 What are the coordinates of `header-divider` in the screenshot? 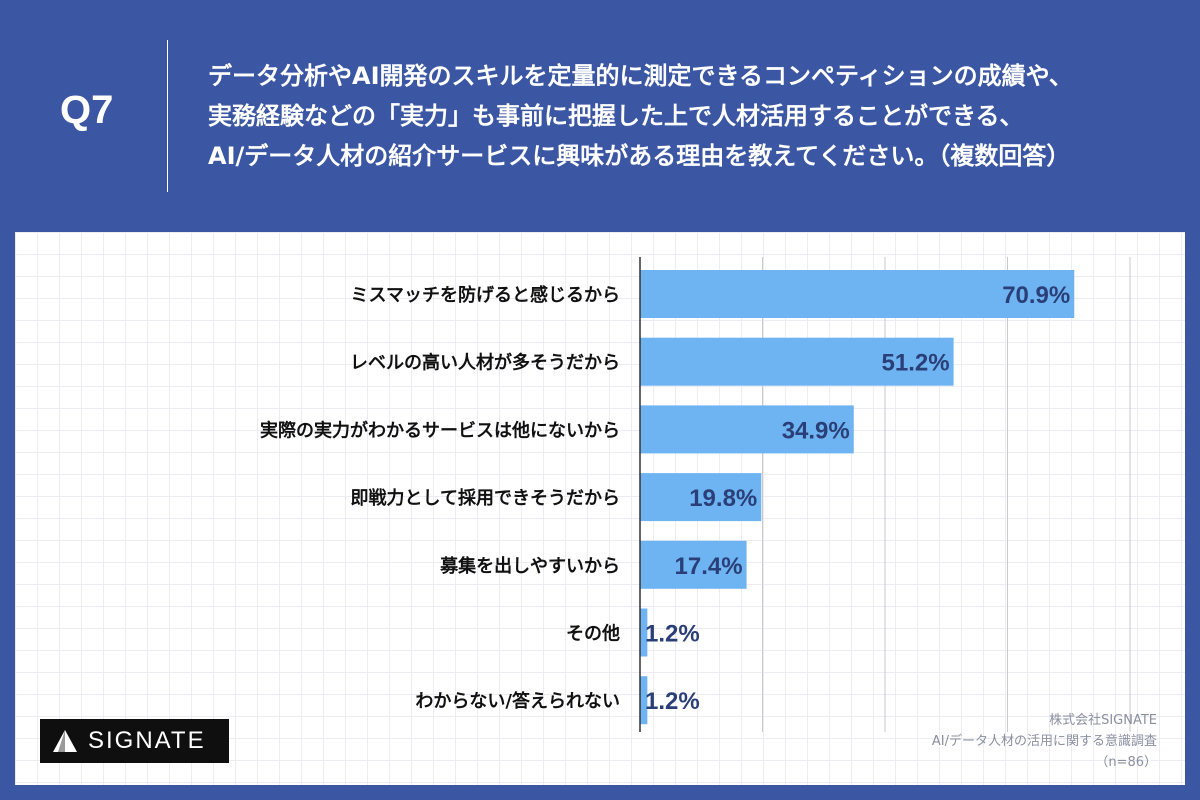 It's located at (167, 116).